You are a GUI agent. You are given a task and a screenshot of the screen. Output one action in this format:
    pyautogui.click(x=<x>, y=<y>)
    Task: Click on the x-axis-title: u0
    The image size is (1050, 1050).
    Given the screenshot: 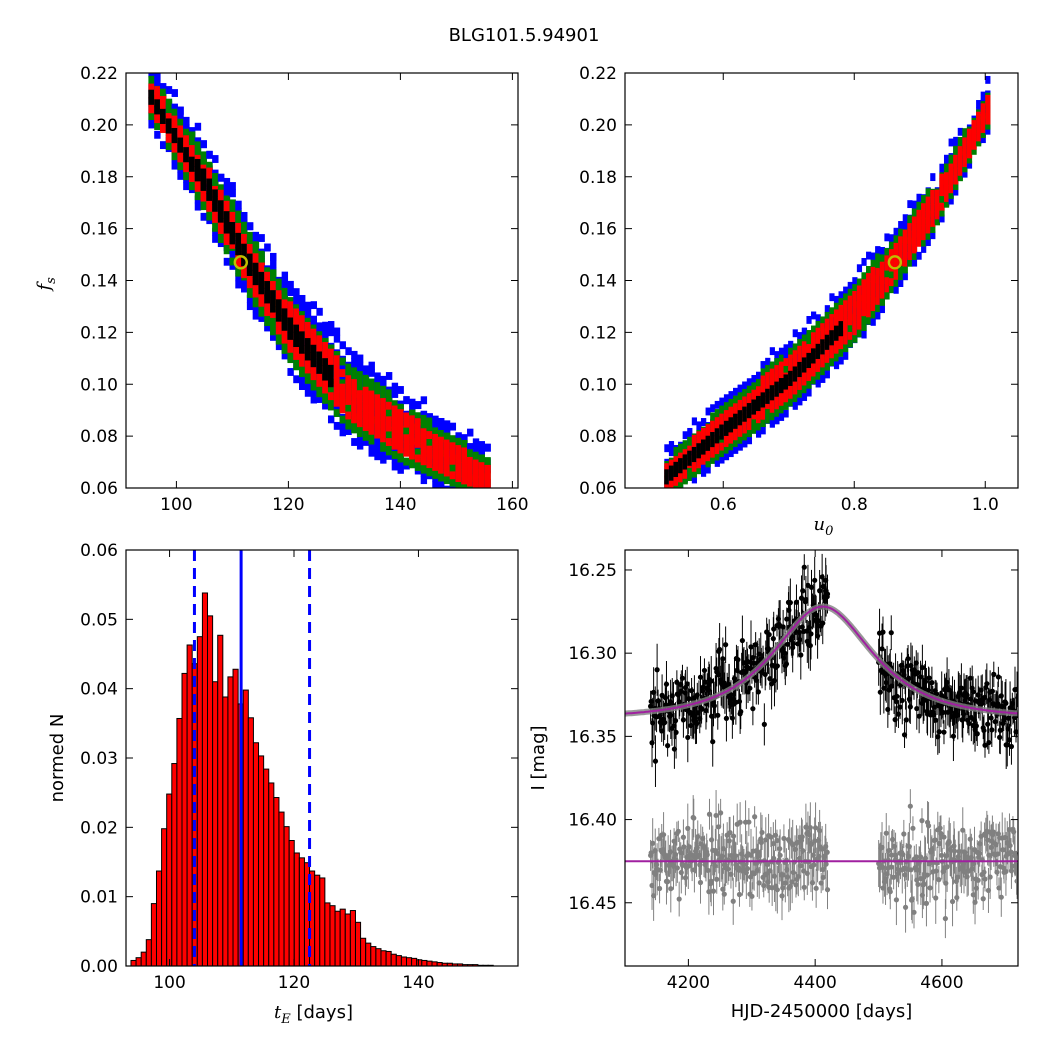 What is the action you would take?
    pyautogui.click(x=824, y=526)
    